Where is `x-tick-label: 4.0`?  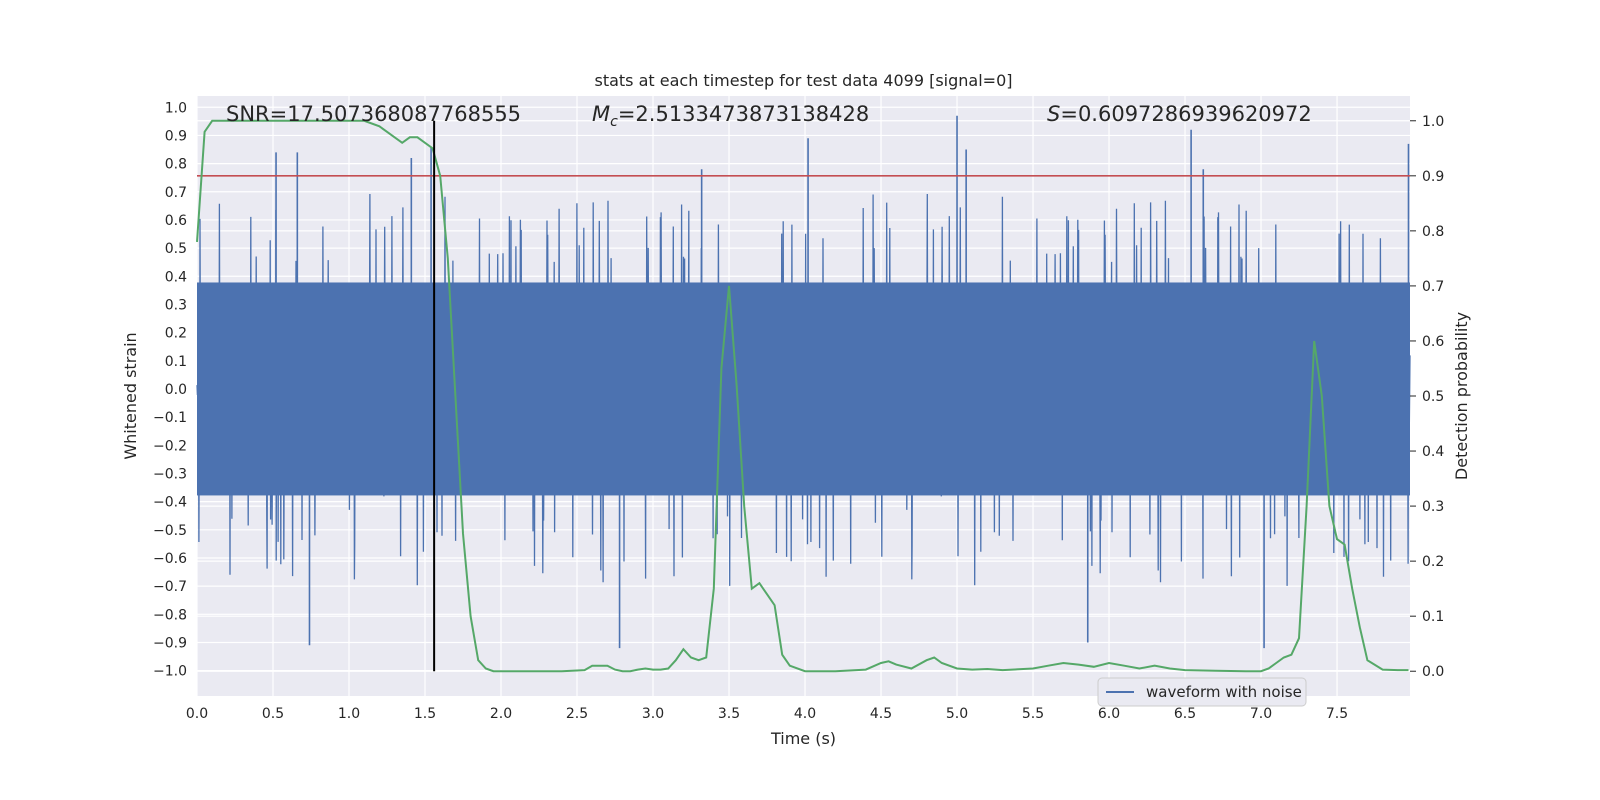
x-tick-label: 4.0 is located at coordinates (805, 714).